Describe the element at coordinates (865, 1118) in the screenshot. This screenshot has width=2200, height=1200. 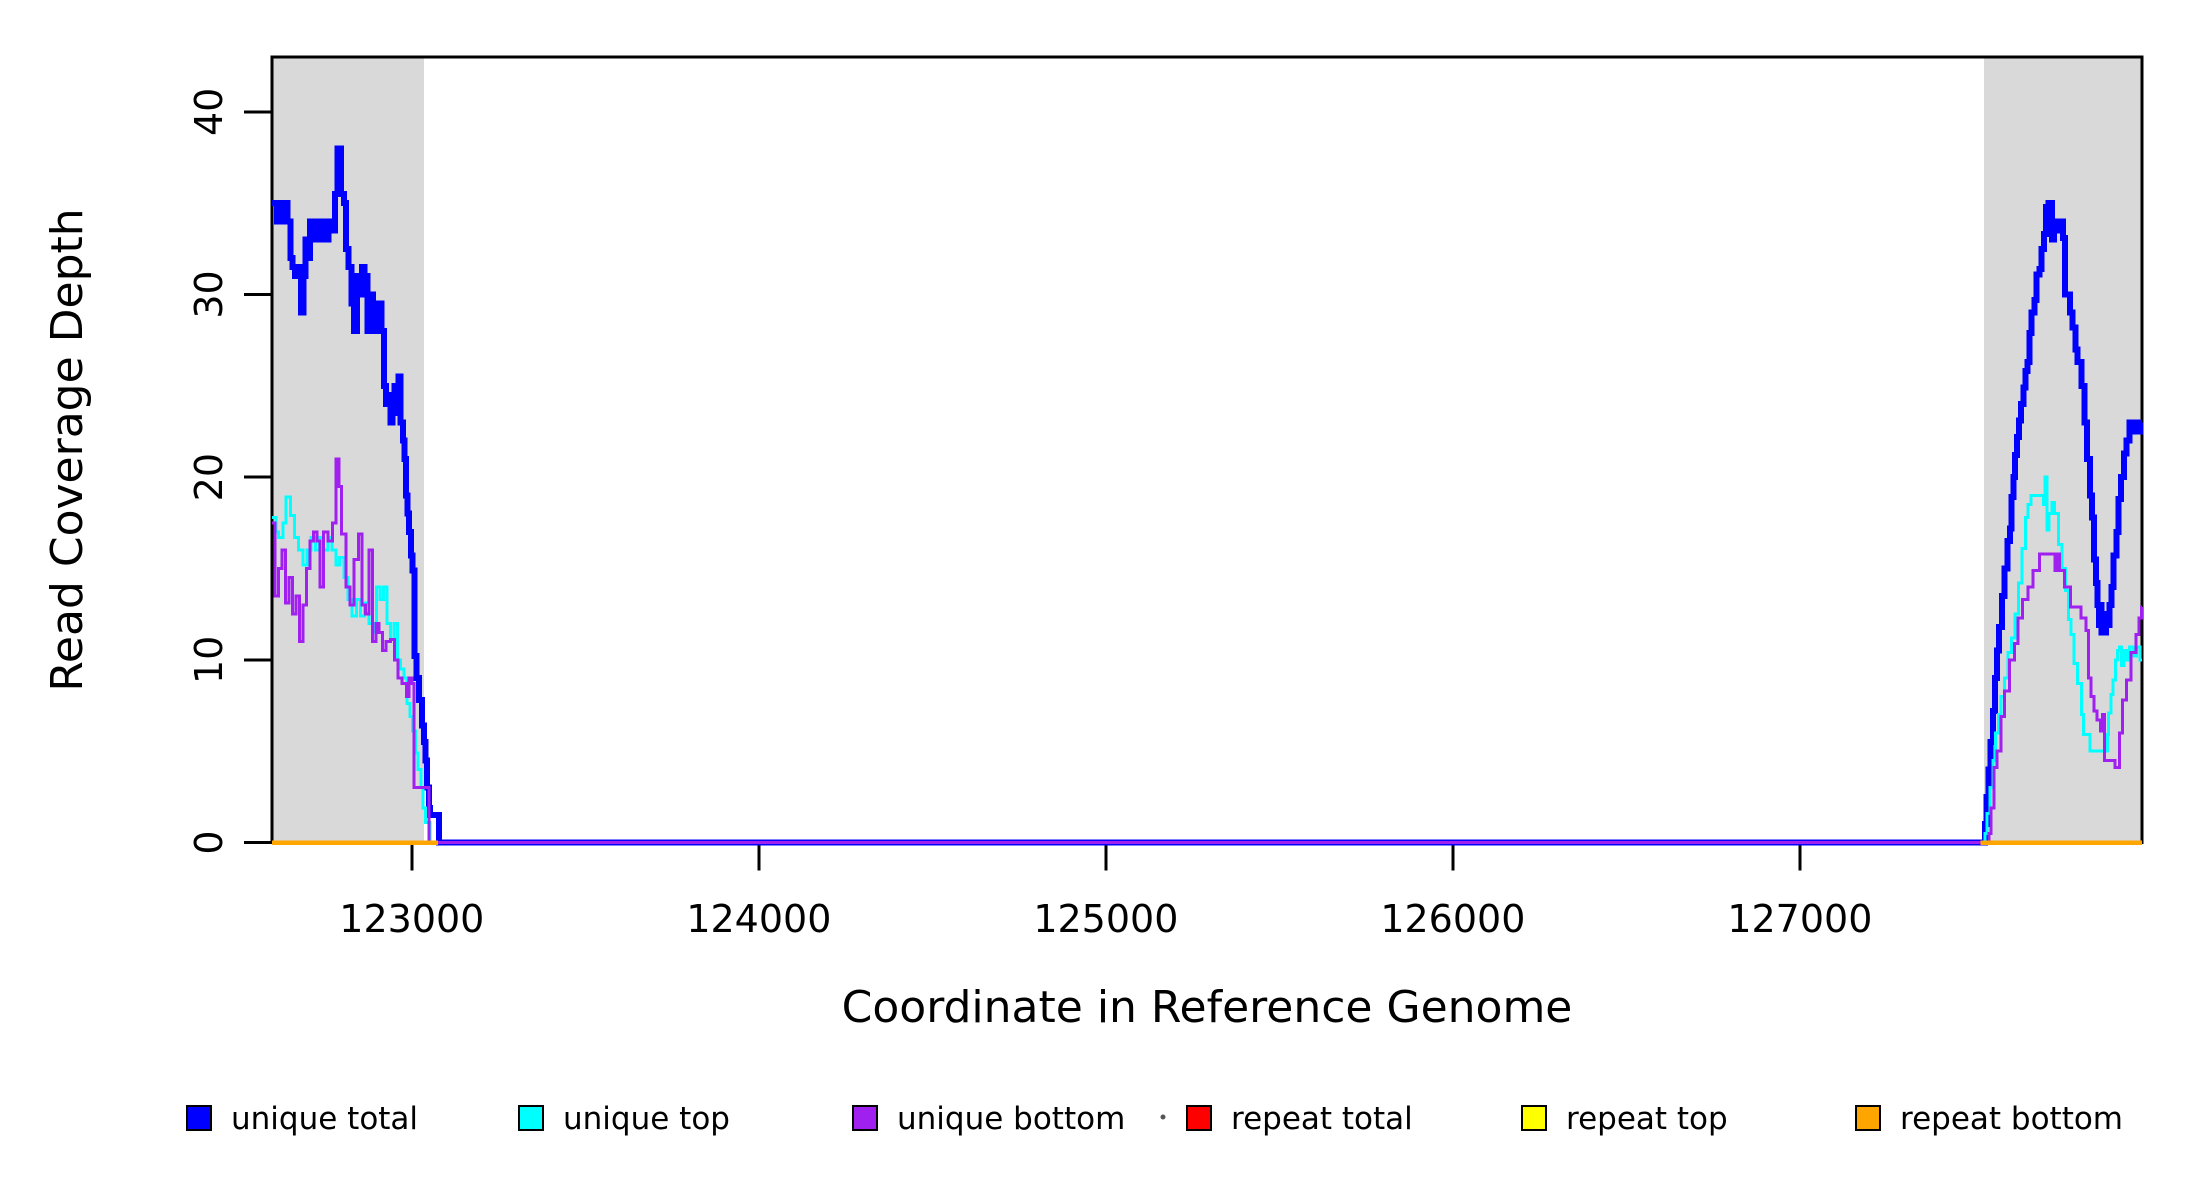
I see `legend-swatch-unique-bottom` at that location.